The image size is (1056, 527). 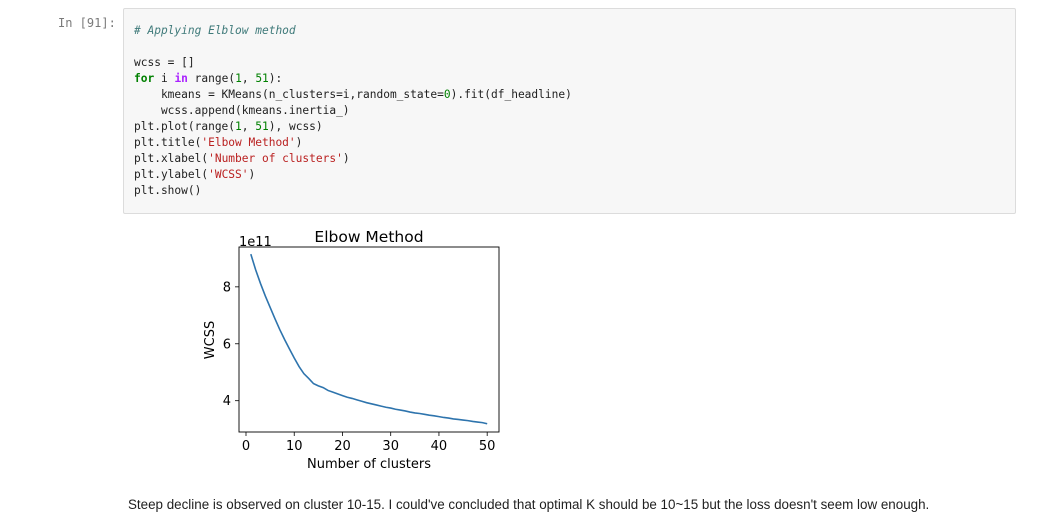 What do you see at coordinates (211, 78) in the screenshot?
I see `code-token: range(` at bounding box center [211, 78].